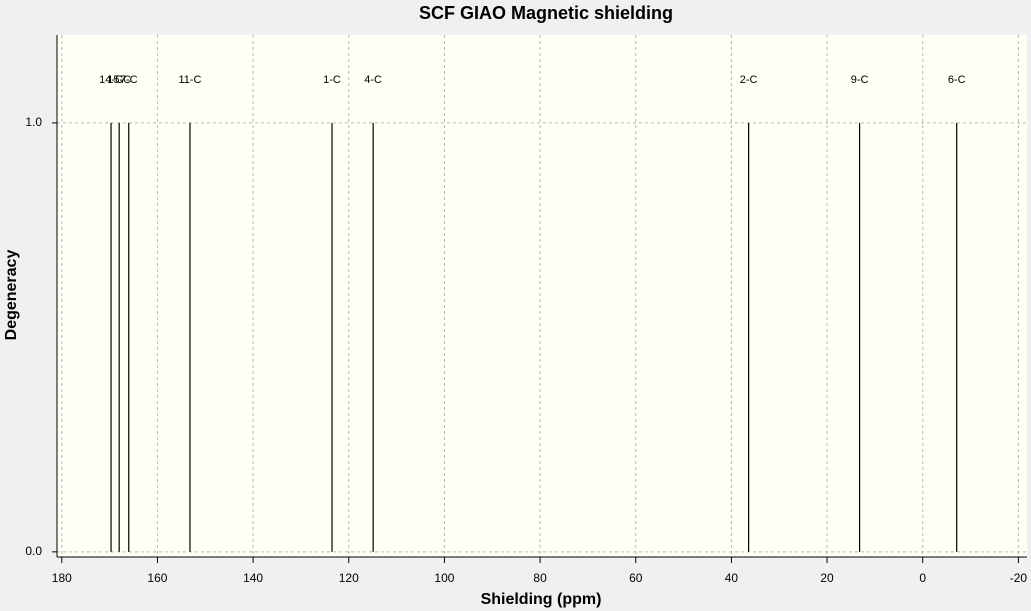  Describe the element at coordinates (749, 80) in the screenshot. I see `peak-label: 2-C` at that location.